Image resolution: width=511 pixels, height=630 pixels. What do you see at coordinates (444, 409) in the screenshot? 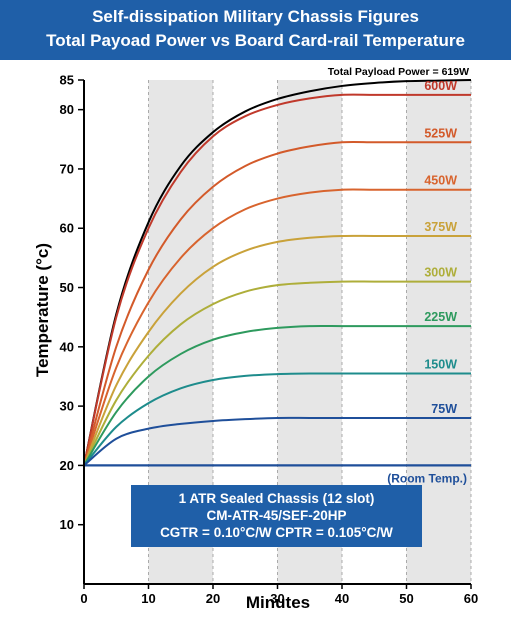
I see `series-label-8: 75W` at bounding box center [444, 409].